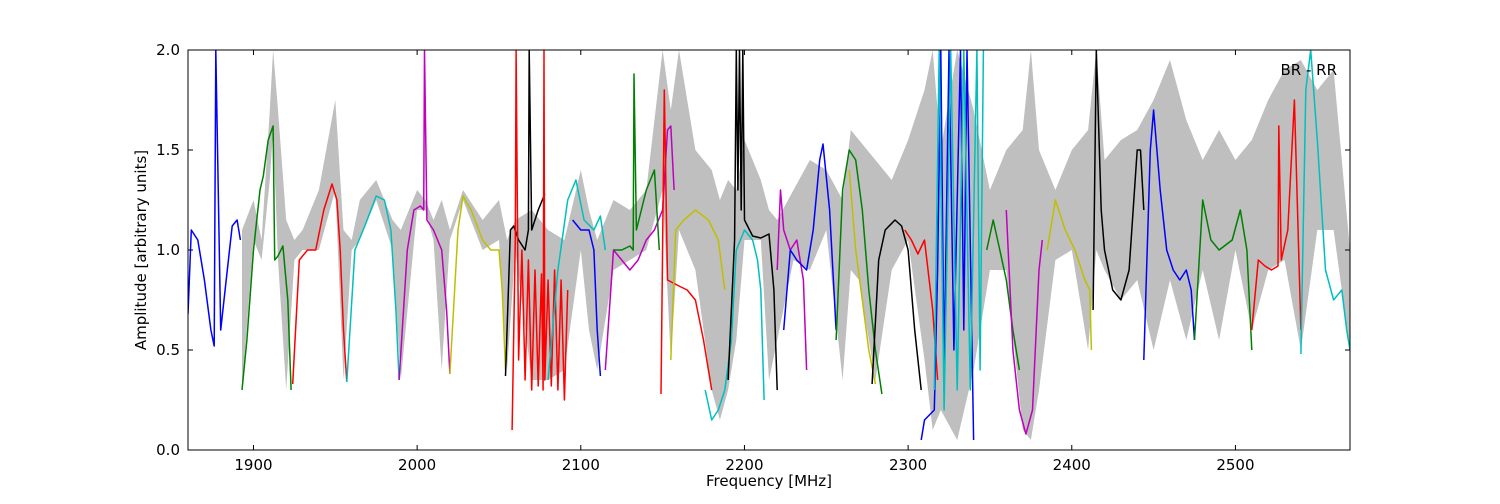 This screenshot has width=1500, height=504. Describe the element at coordinates (1308, 70) in the screenshot. I see `annotation-label: BR - RR` at that location.